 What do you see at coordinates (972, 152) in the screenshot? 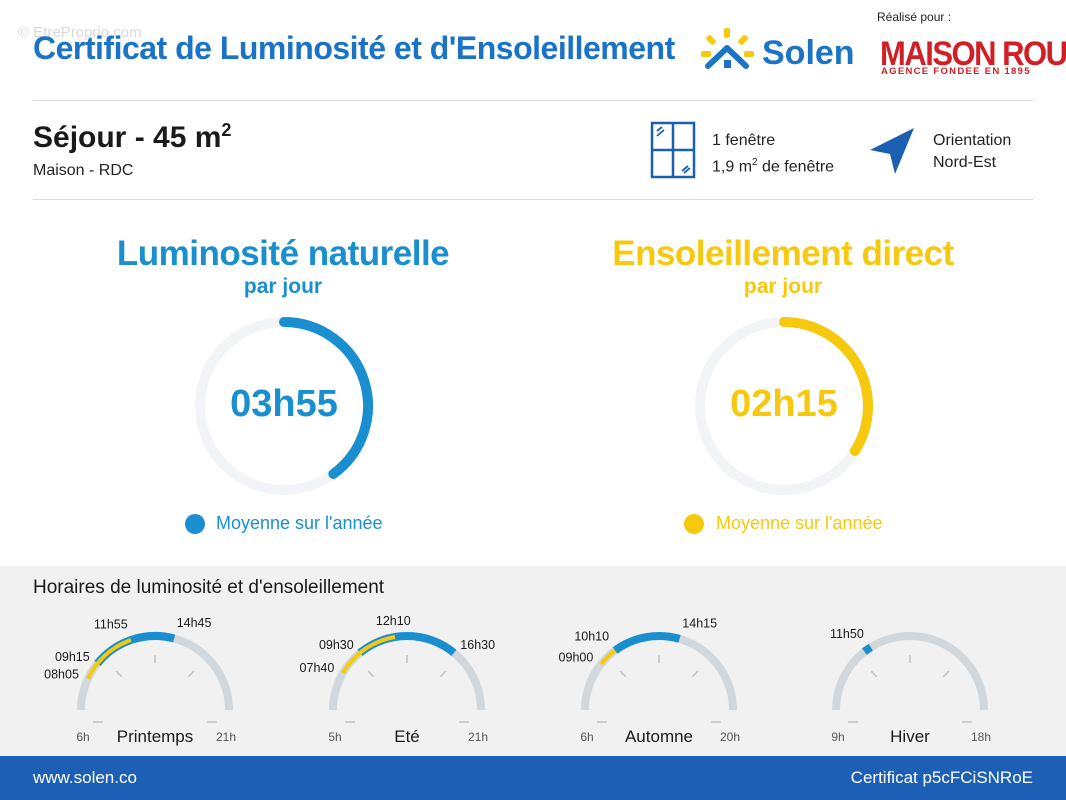
I see `orientation-info: Orientation Nord-Est` at bounding box center [972, 152].